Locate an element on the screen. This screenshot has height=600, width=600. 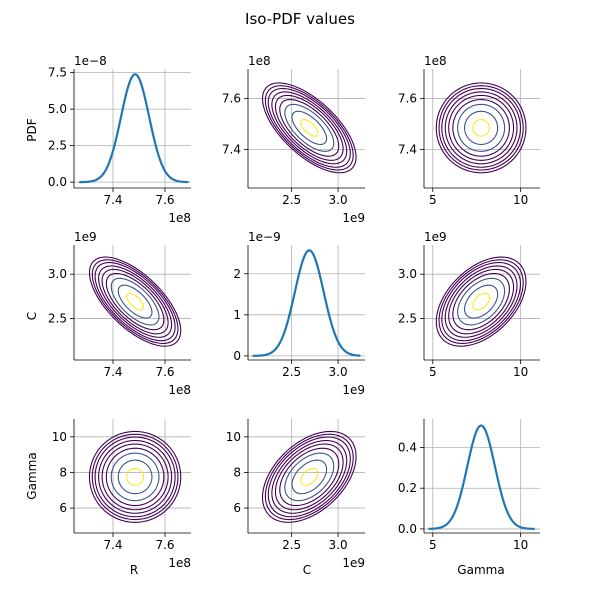
contour-panel-c-vs-r: 7.4 7.6 2.5 3.0 1e8 1e9 is located at coordinates (119, 313).